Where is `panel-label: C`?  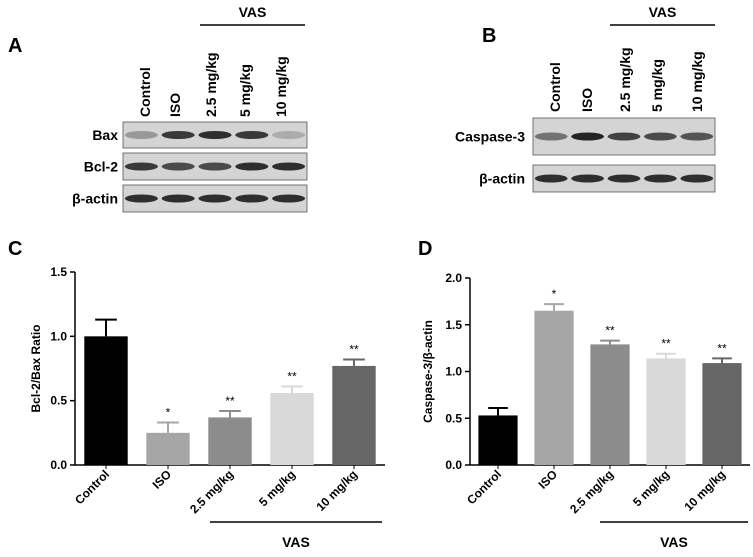 panel-label: C is located at coordinates (15, 249).